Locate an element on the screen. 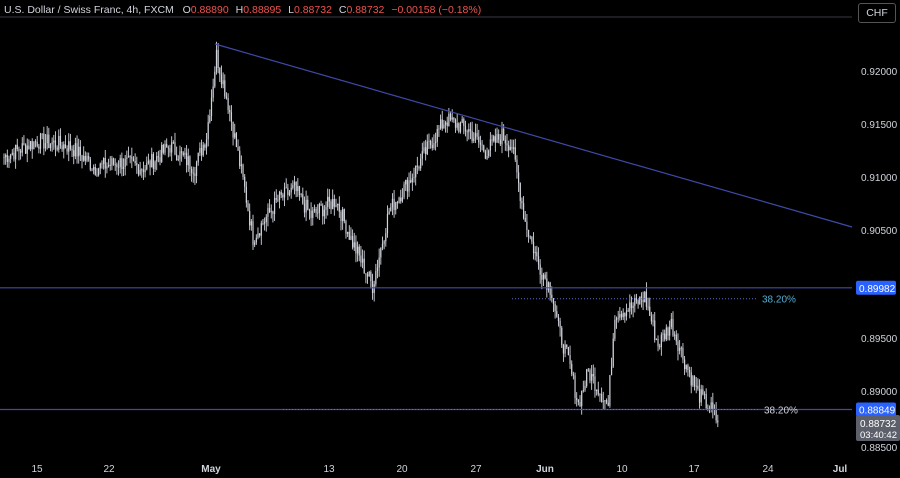 This screenshot has width=900, height=478. y-tick-label: 0.91500 is located at coordinates (879, 125).